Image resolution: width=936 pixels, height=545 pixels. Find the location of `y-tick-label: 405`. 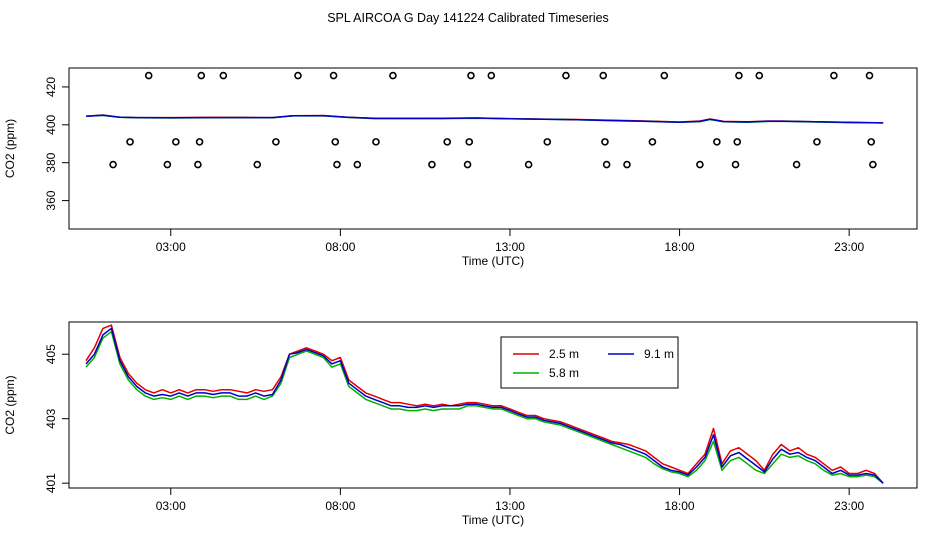

y-tick-label: 405 is located at coordinates (51, 354).